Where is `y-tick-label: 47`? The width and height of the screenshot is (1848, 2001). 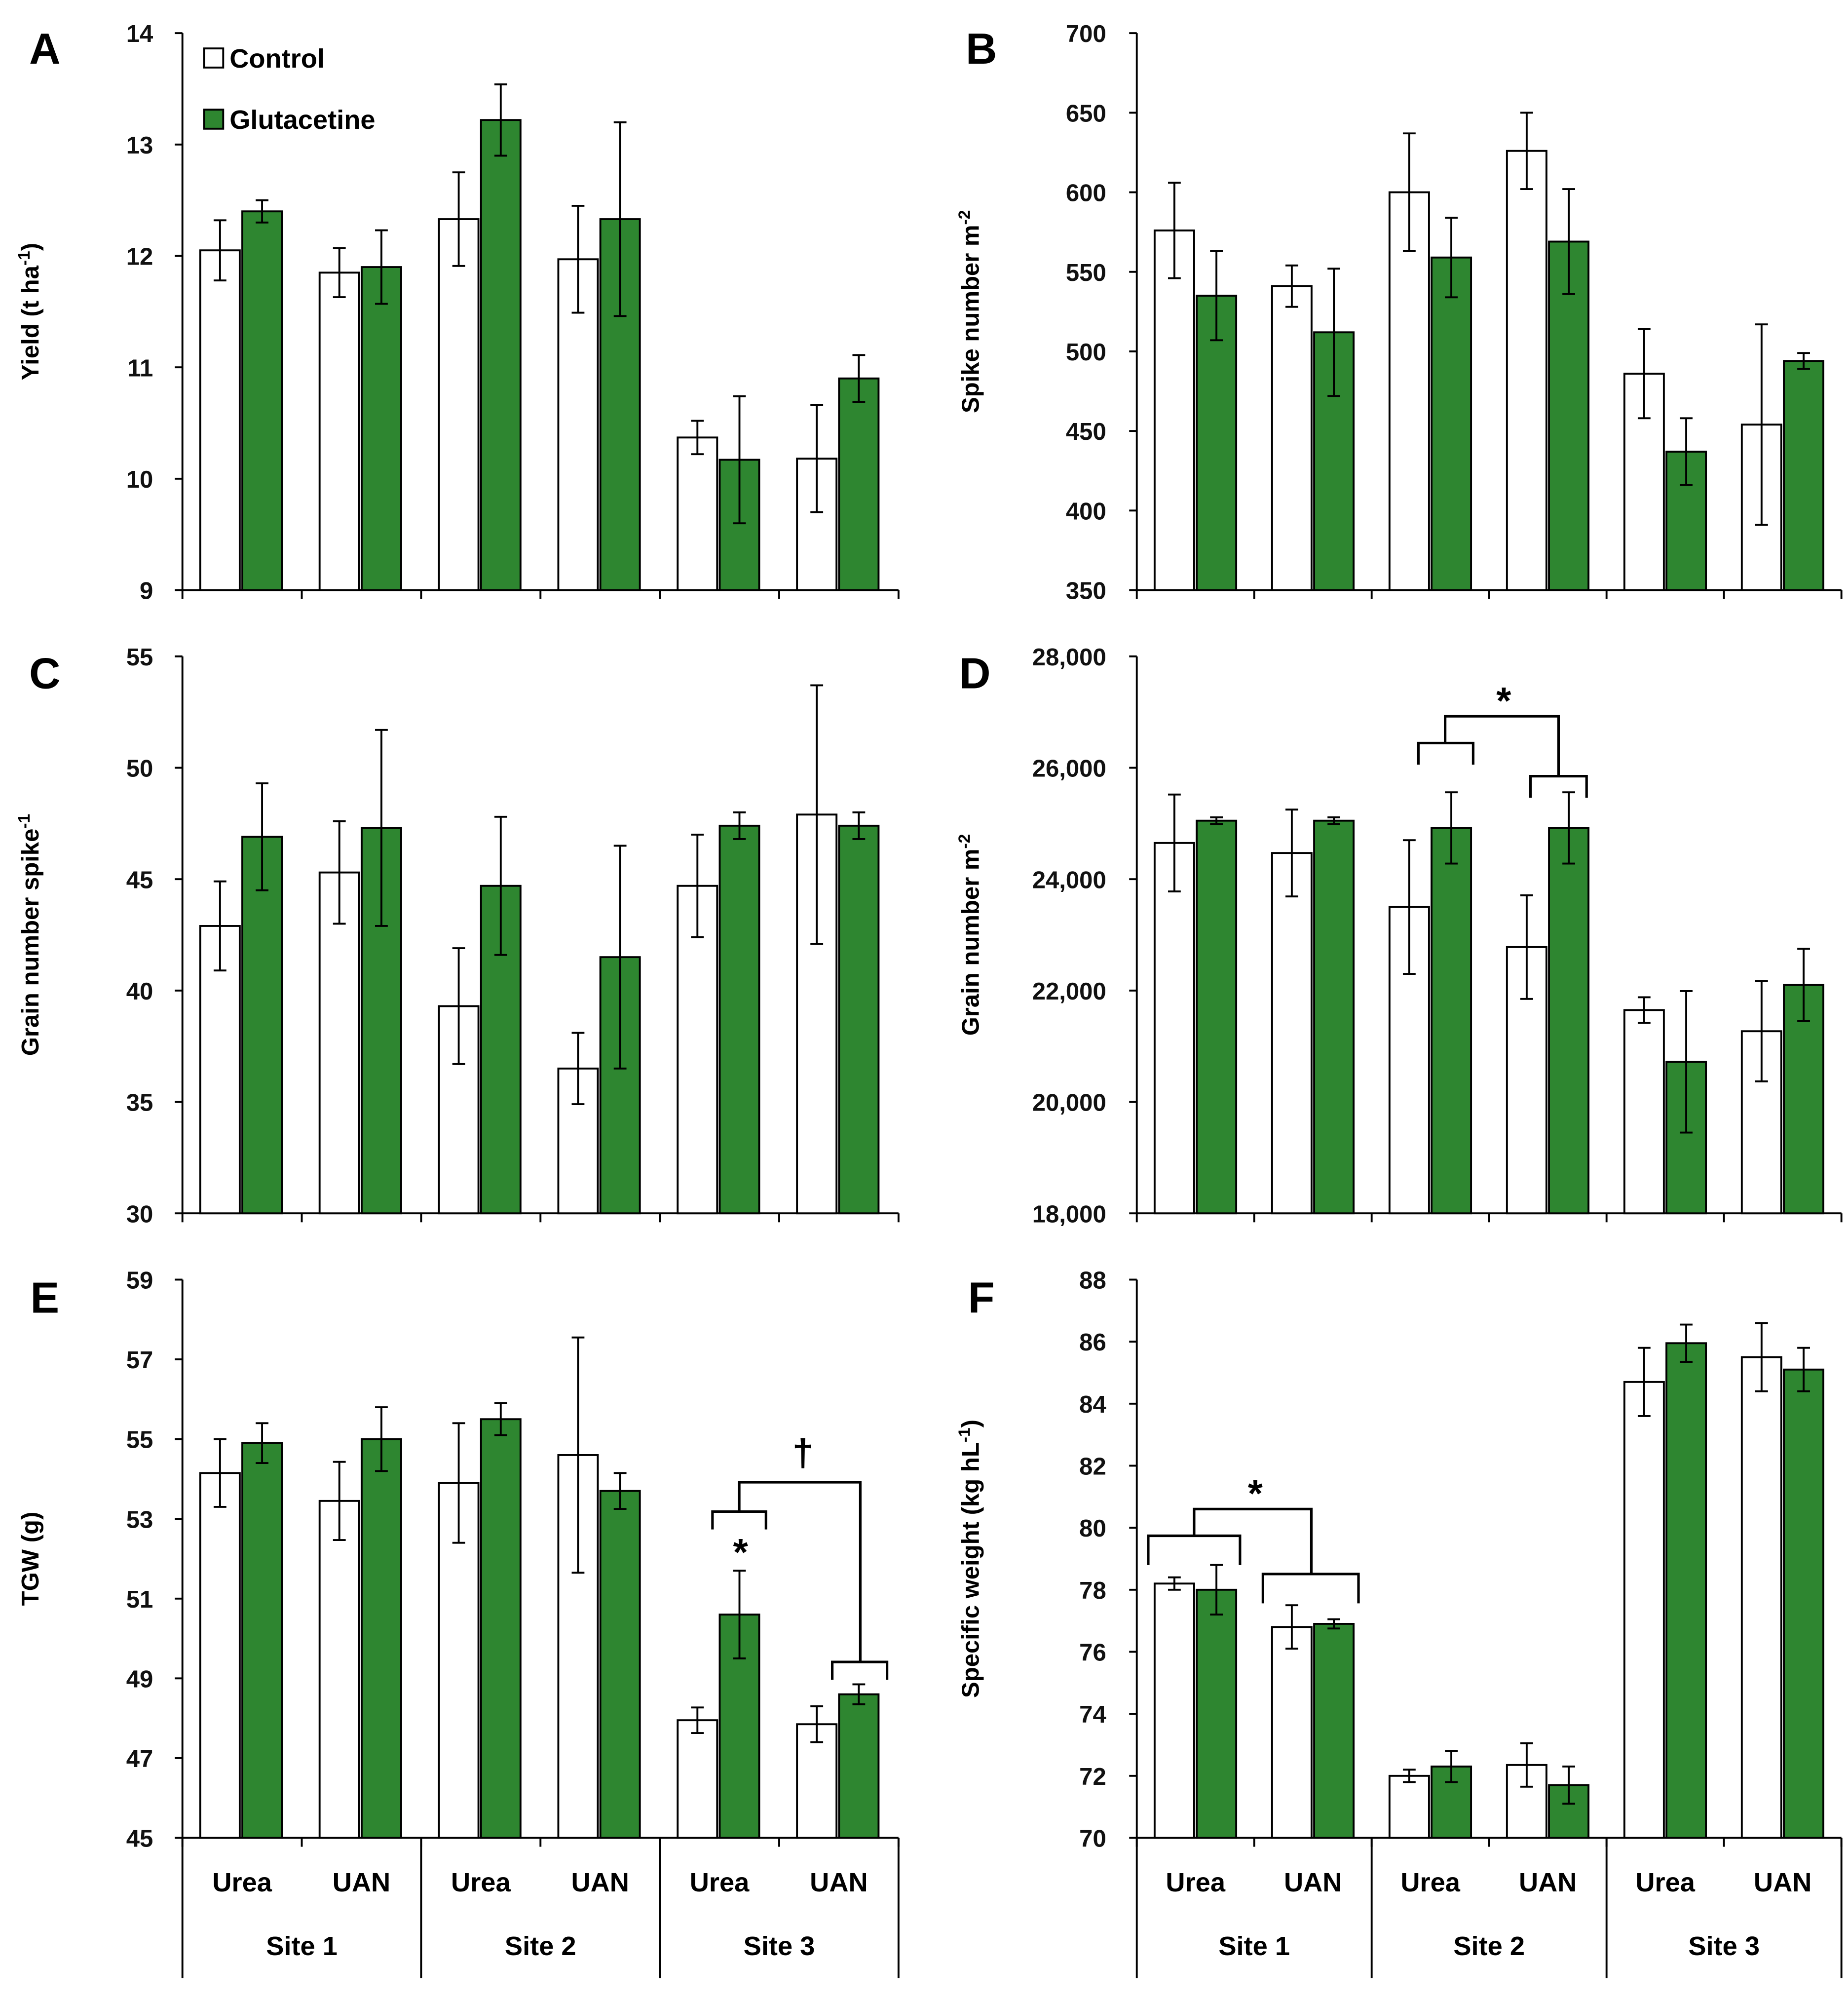 y-tick-label: 47 is located at coordinates (139, 1759).